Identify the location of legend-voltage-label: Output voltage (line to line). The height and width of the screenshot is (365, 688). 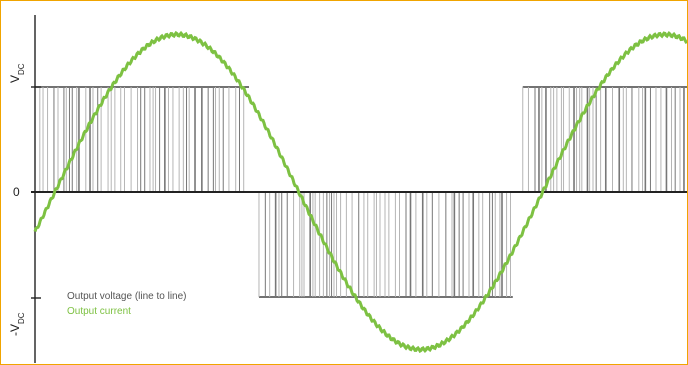
(127, 296).